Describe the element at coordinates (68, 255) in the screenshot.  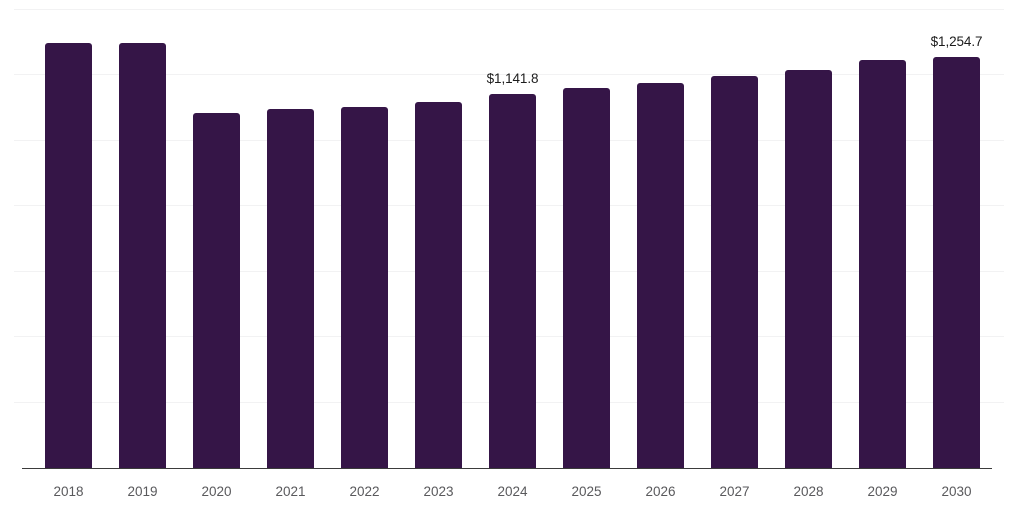
I see `bar-2018` at that location.